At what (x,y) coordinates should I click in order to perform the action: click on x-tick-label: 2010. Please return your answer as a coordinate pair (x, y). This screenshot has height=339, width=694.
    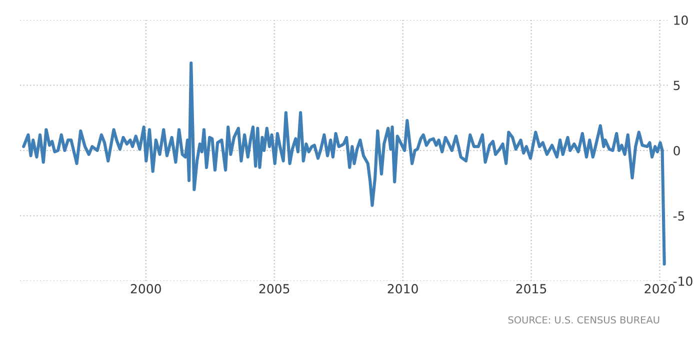
    Looking at the image, I should click on (403, 289).